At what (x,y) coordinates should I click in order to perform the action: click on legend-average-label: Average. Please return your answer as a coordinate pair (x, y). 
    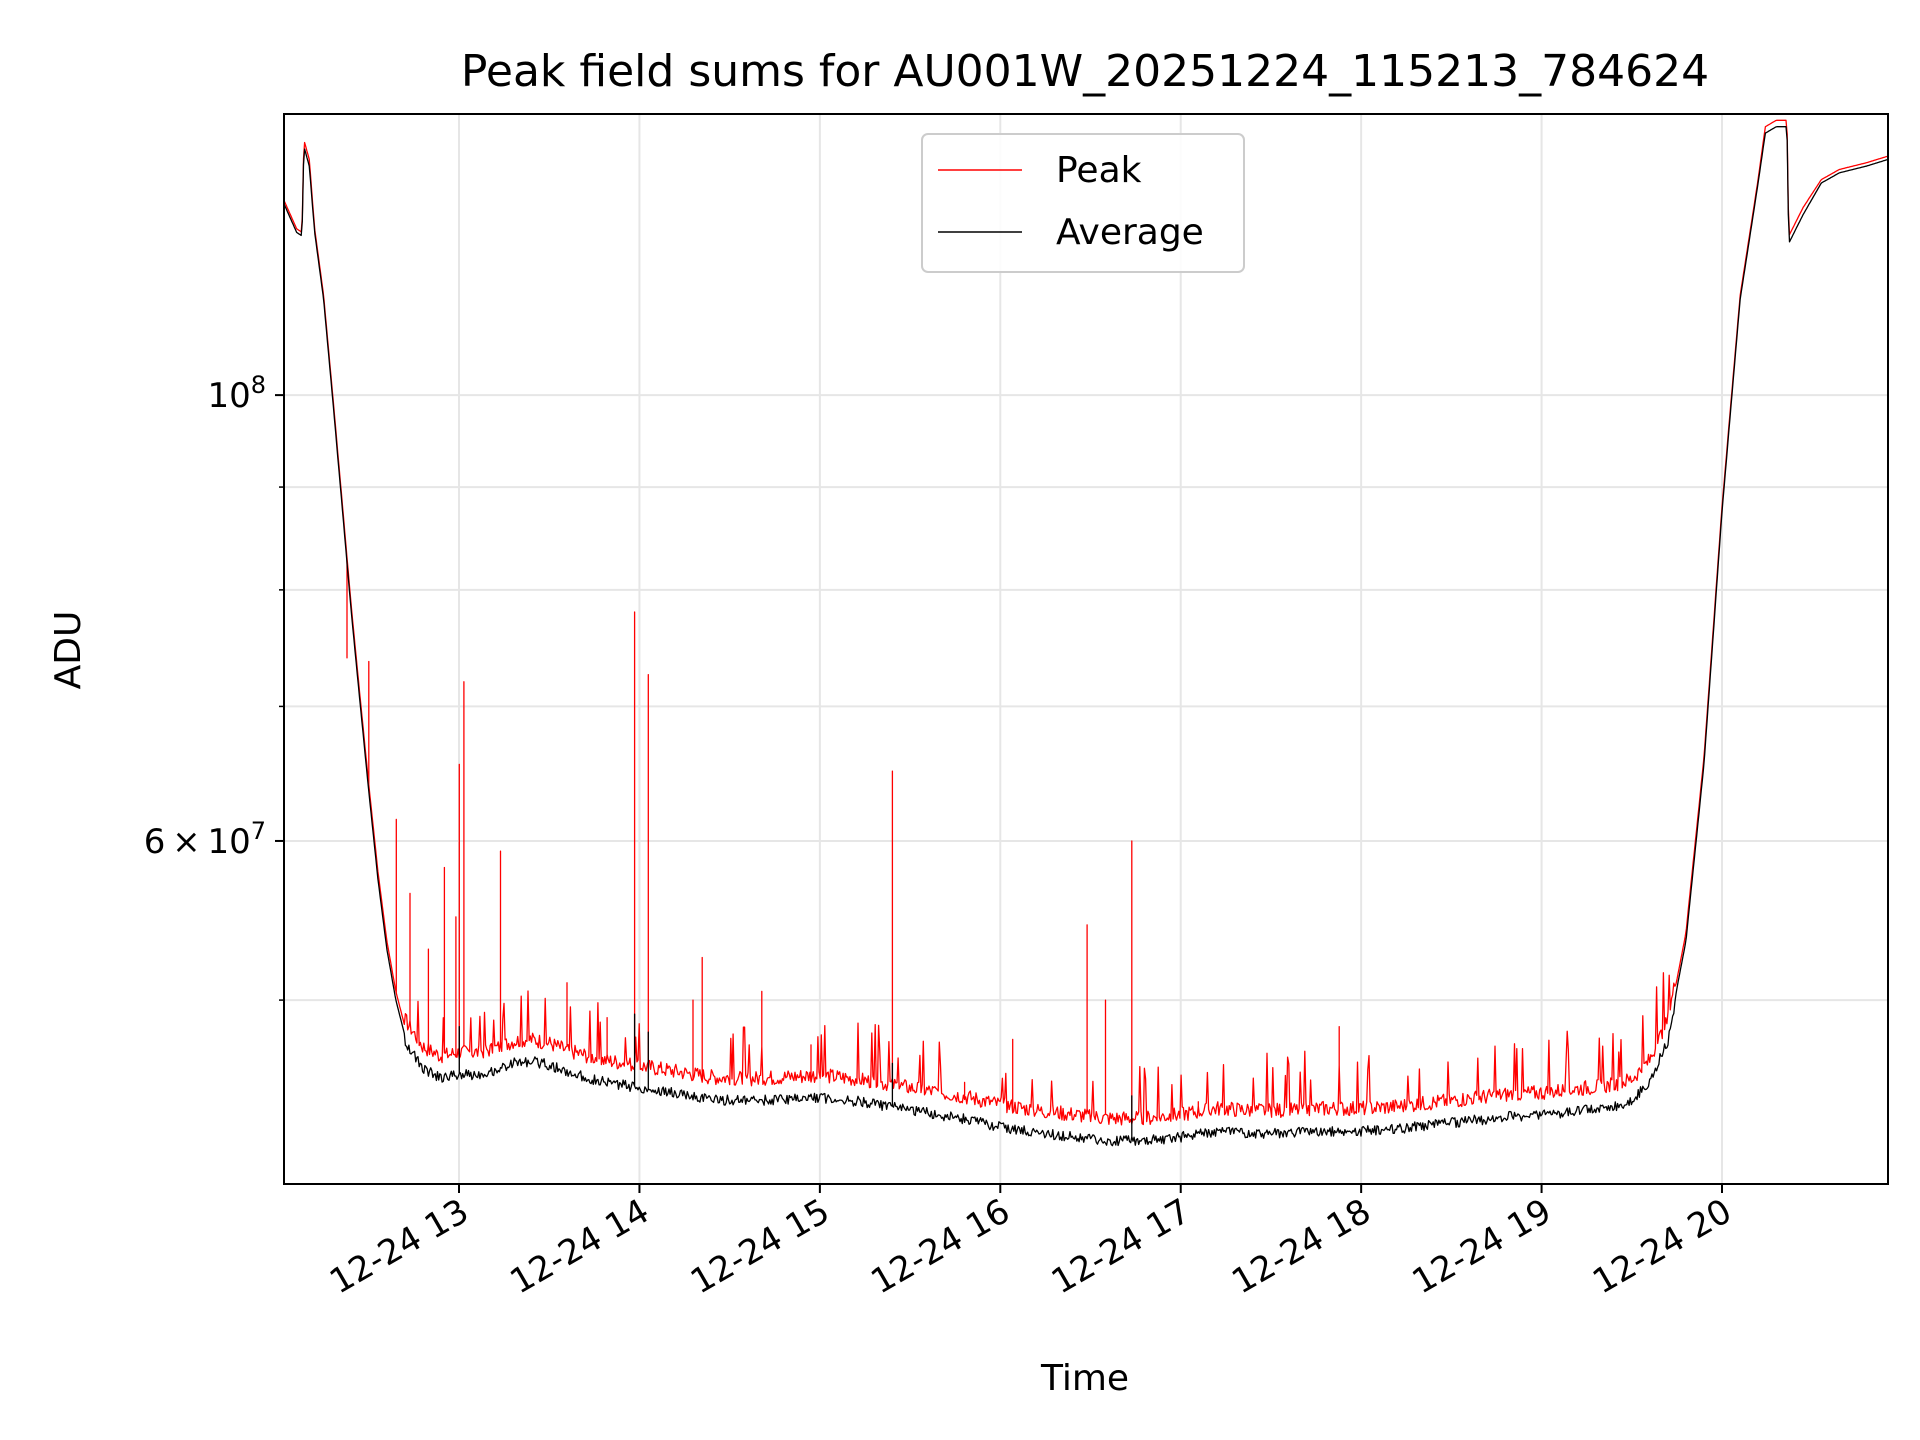
    Looking at the image, I should click on (1130, 232).